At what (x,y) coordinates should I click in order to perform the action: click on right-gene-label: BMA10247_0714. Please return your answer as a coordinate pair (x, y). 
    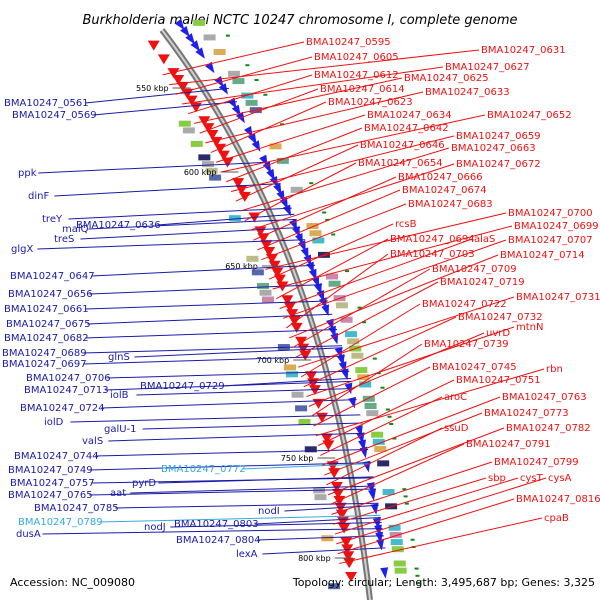
    Looking at the image, I should click on (542, 255).